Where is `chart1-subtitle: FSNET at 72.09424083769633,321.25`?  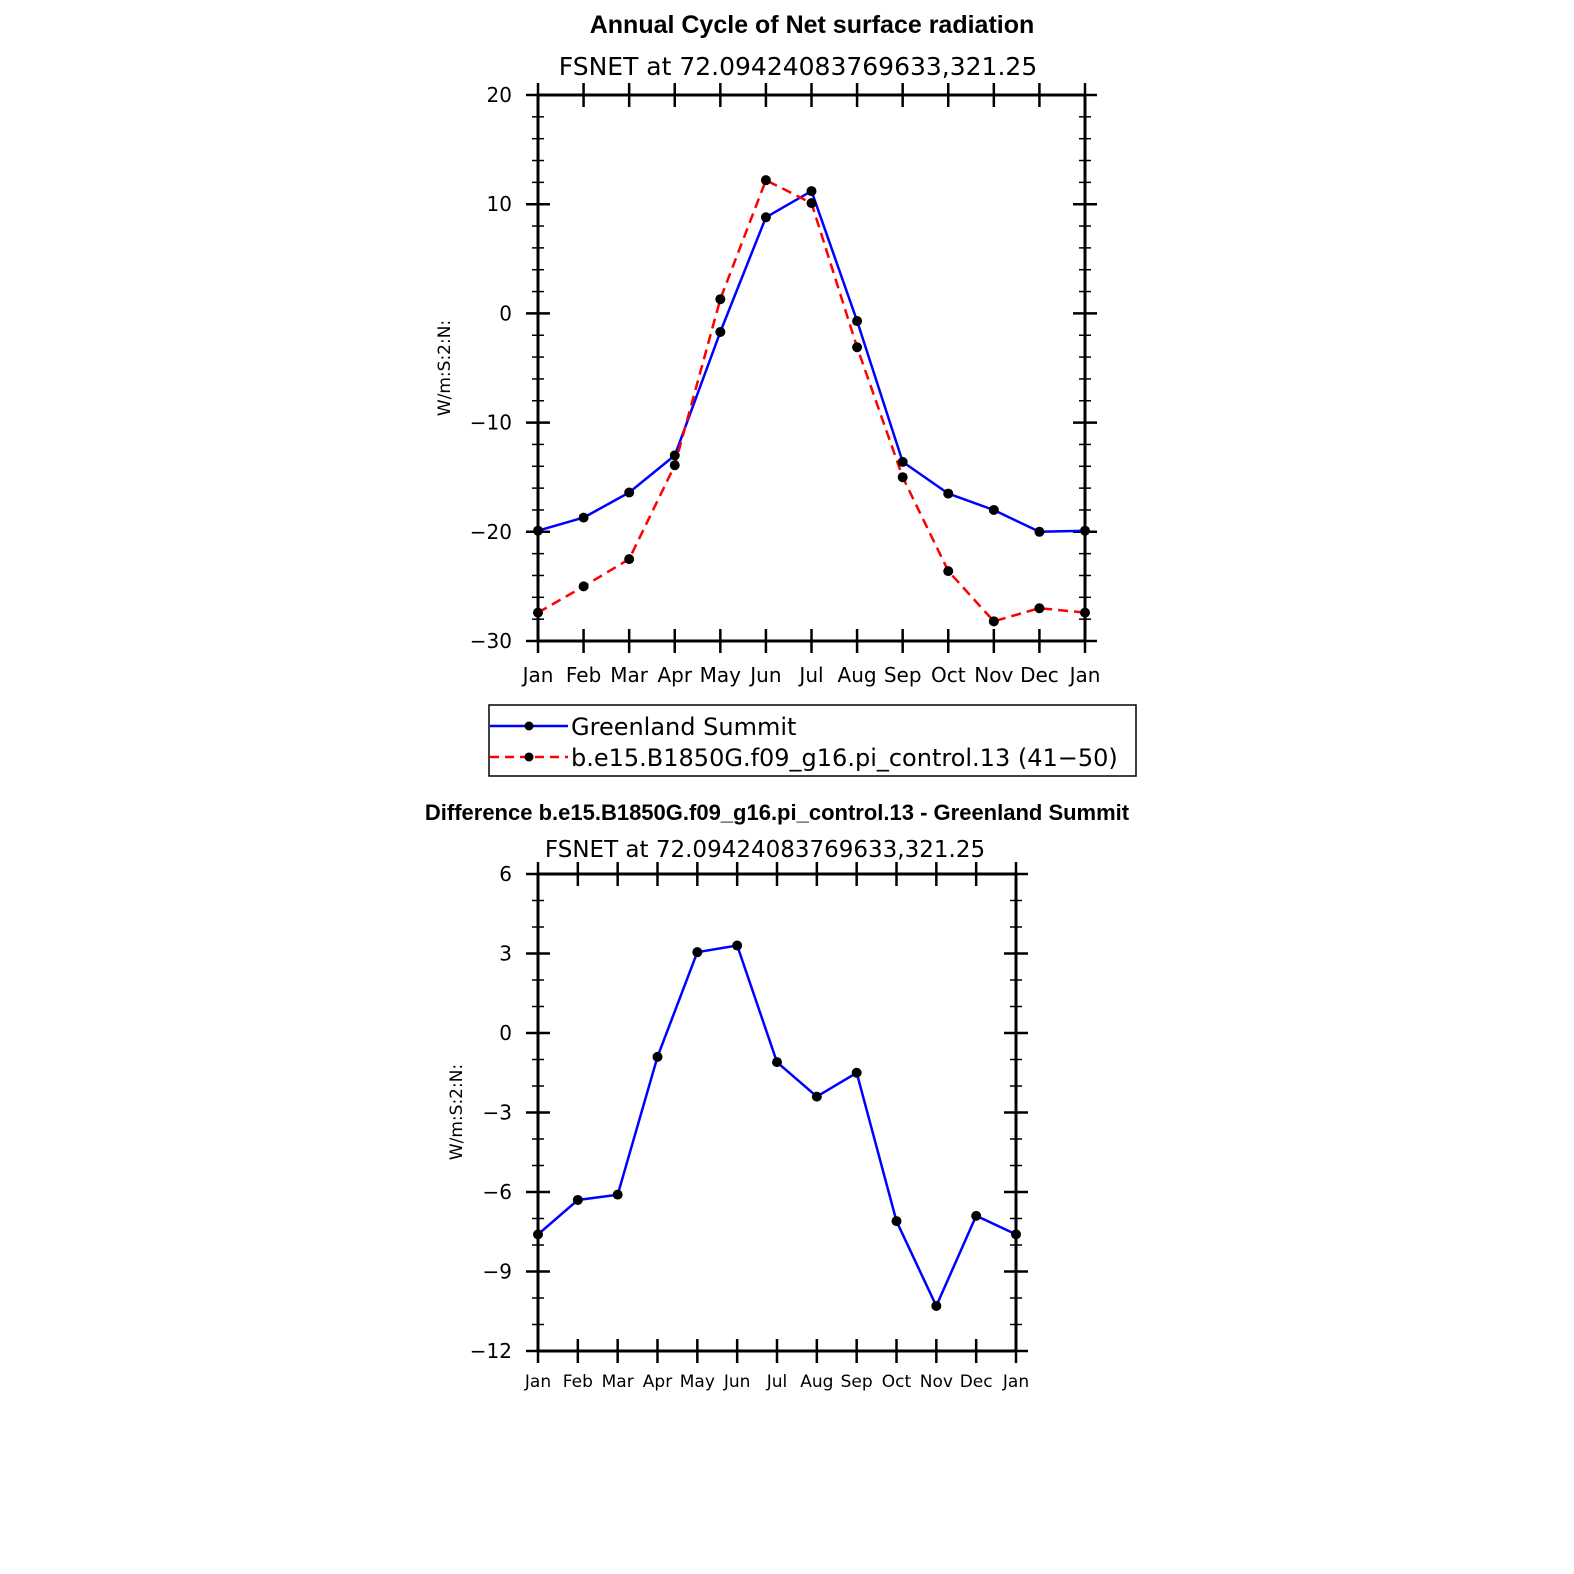 chart1-subtitle: FSNET at 72.09424083769633,321.25 is located at coordinates (798, 66).